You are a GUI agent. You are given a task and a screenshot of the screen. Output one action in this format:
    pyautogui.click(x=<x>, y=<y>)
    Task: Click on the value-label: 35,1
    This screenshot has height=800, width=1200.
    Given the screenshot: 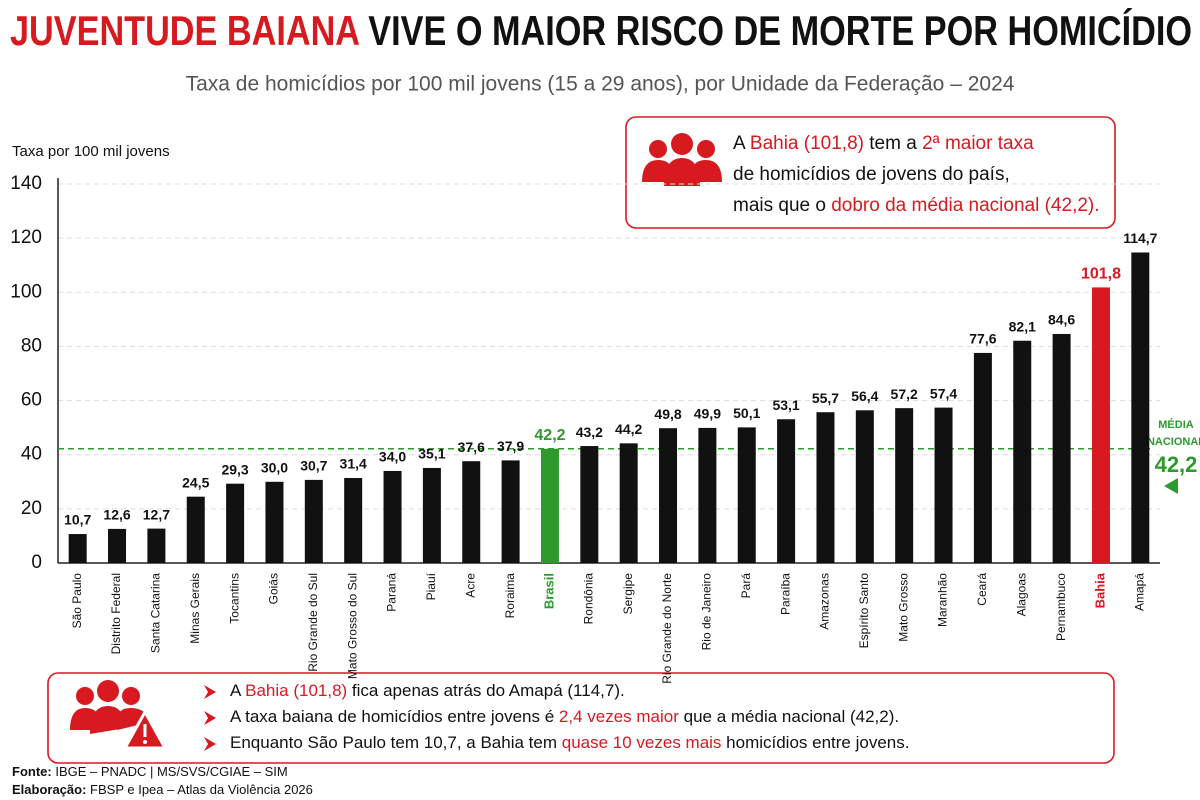 What is the action you would take?
    pyautogui.click(x=431, y=454)
    